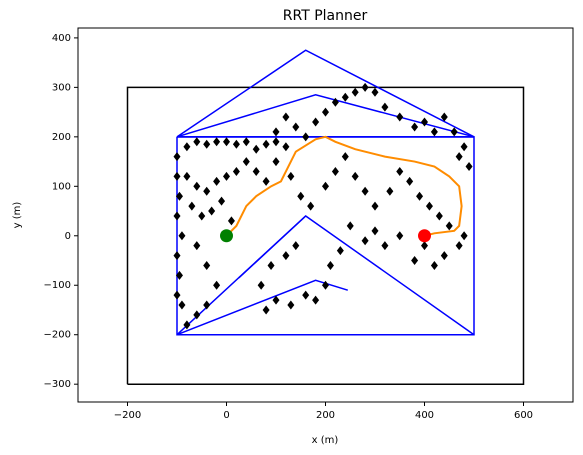 This screenshot has height=455, width=583. What do you see at coordinates (424, 415) in the screenshot?
I see `x-tick-label: 400` at bounding box center [424, 415].